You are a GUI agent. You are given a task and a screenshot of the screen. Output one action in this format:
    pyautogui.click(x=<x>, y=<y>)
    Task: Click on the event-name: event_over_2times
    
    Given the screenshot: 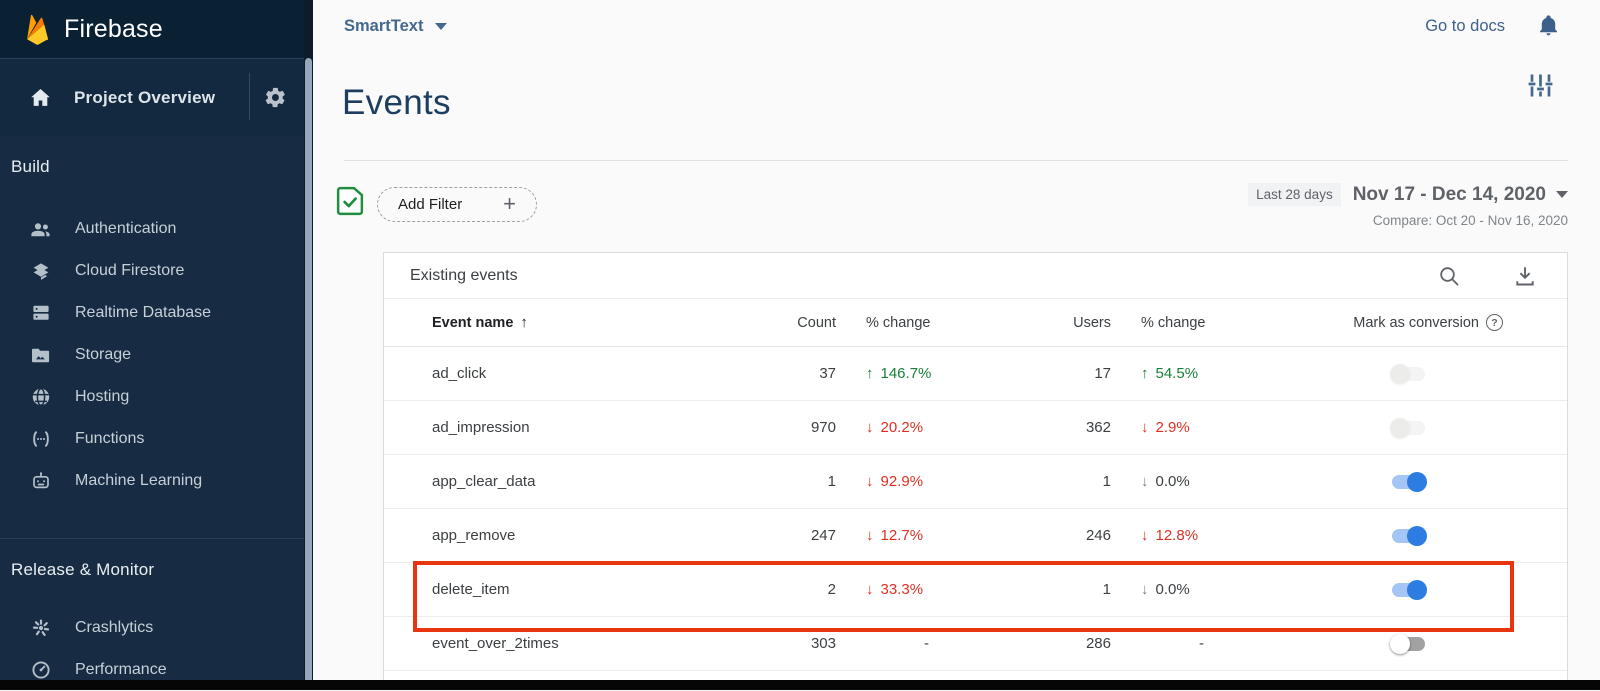 What is the action you would take?
    pyautogui.click(x=495, y=643)
    